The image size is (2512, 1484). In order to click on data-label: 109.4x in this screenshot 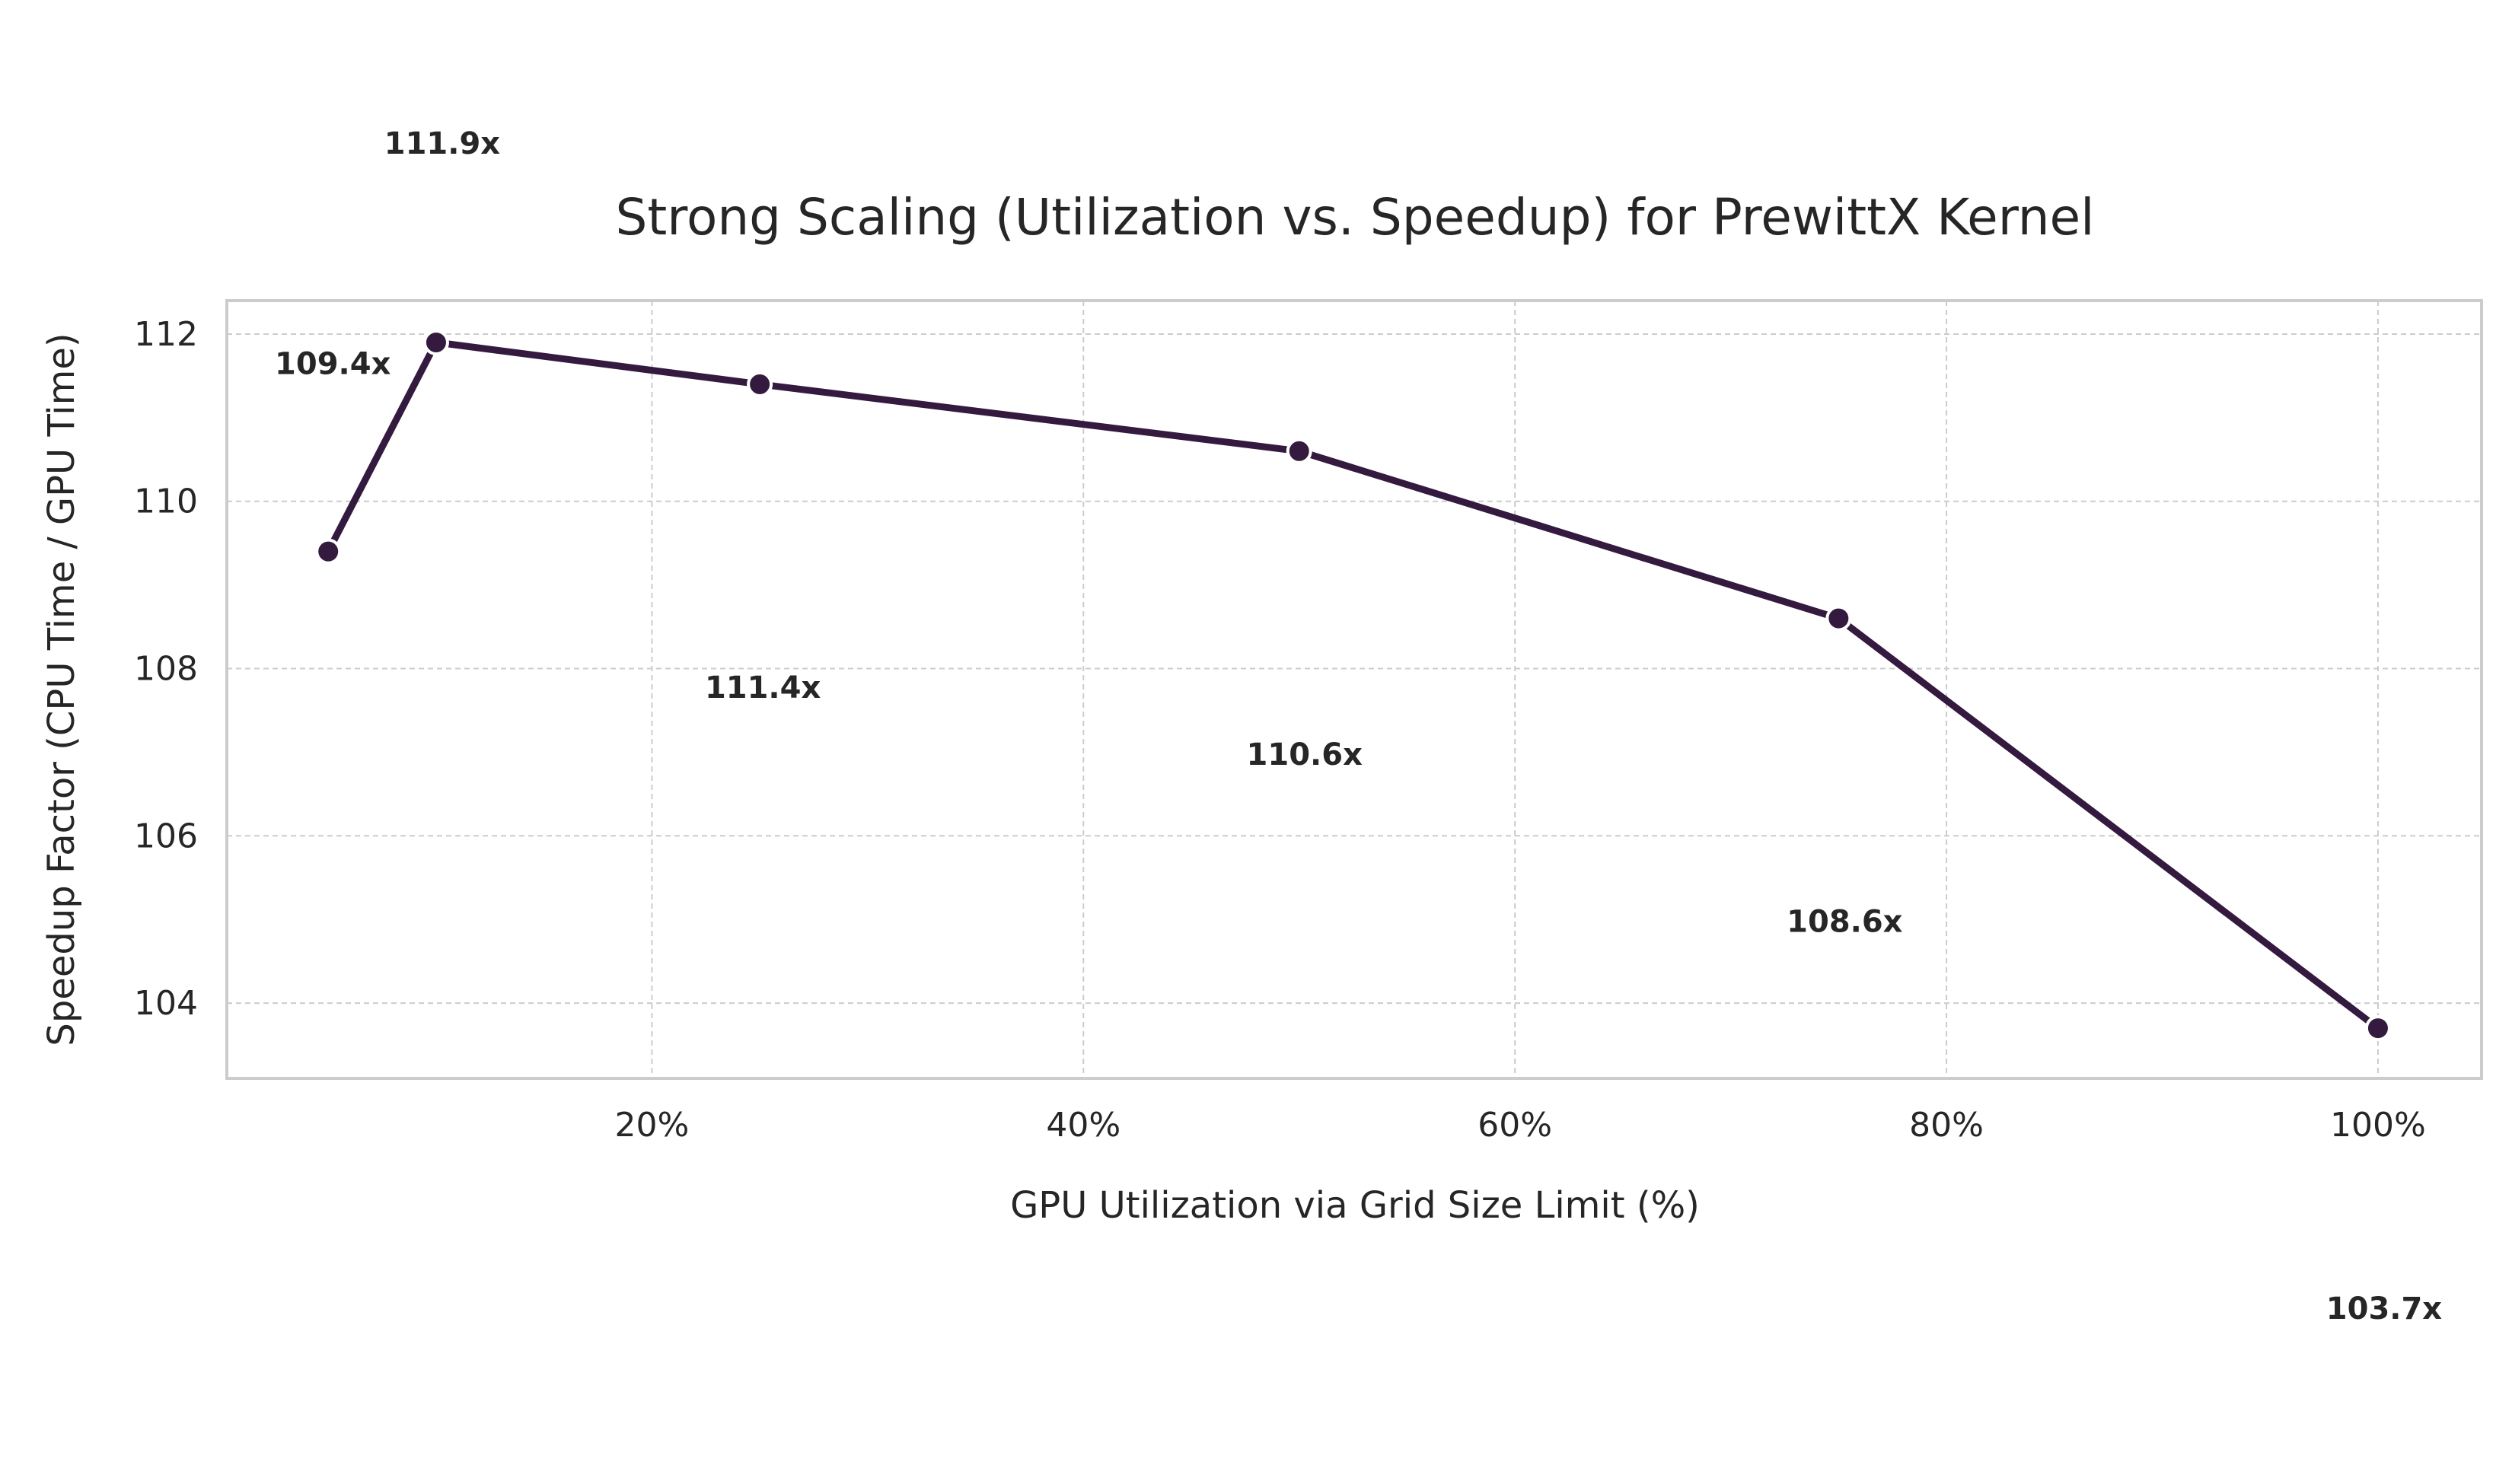, I will do `click(333, 364)`.